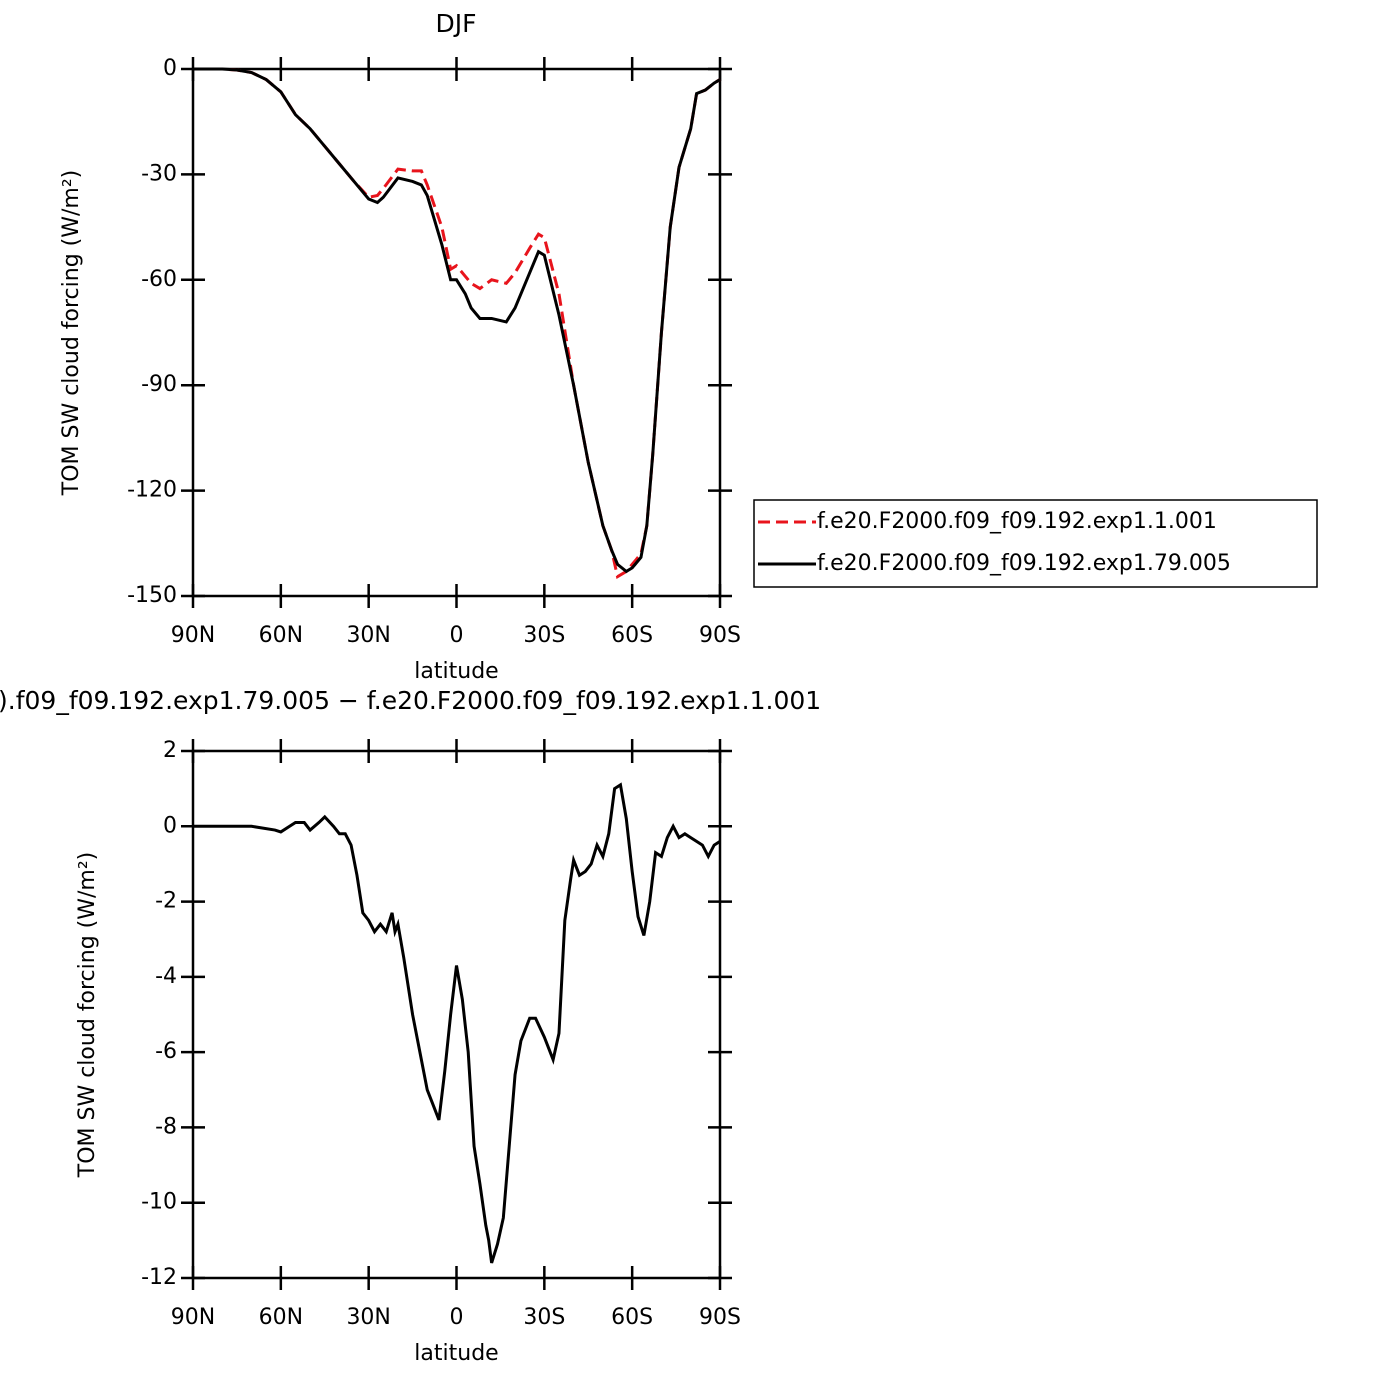 The width and height of the screenshot is (1374, 1374). What do you see at coordinates (166, 901) in the screenshot?
I see `y-tick-label: -2` at bounding box center [166, 901].